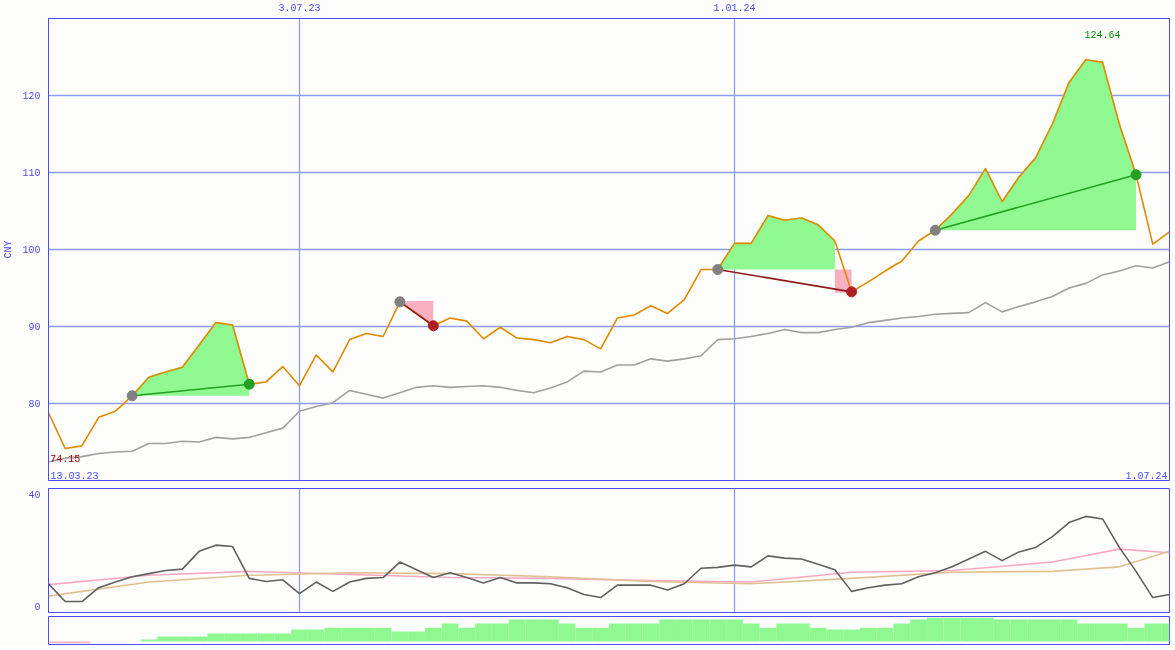 This screenshot has height=650, width=1175. I want to click on annotation: 74.15, so click(65, 459).